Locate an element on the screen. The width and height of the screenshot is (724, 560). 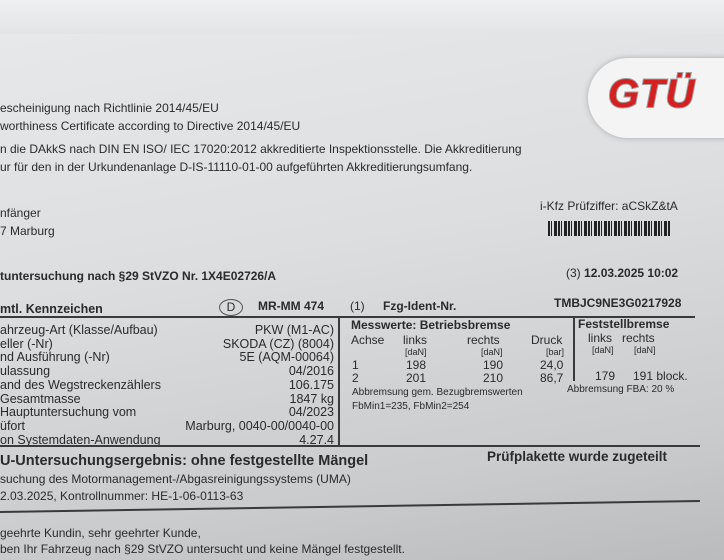
pressure: 24,0 is located at coordinates (552, 365).